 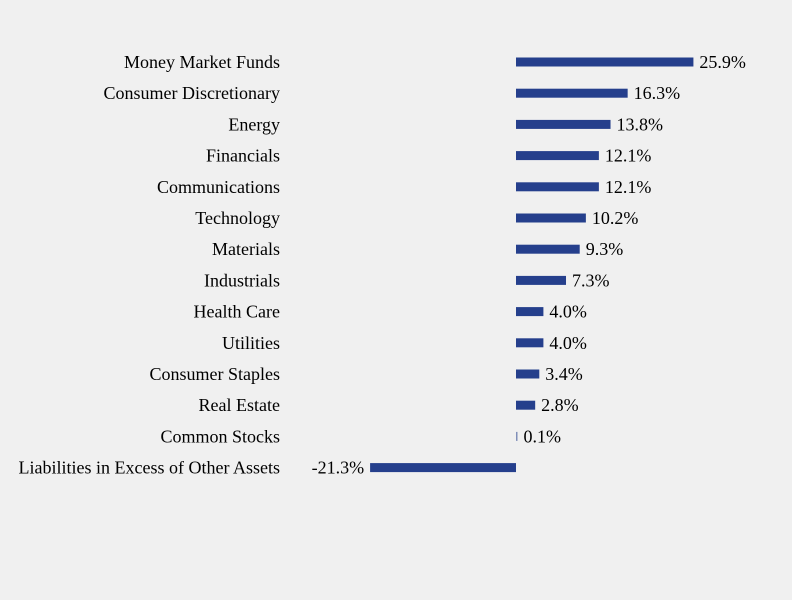 I want to click on category-label-industrials: Industrials, so click(x=242, y=280).